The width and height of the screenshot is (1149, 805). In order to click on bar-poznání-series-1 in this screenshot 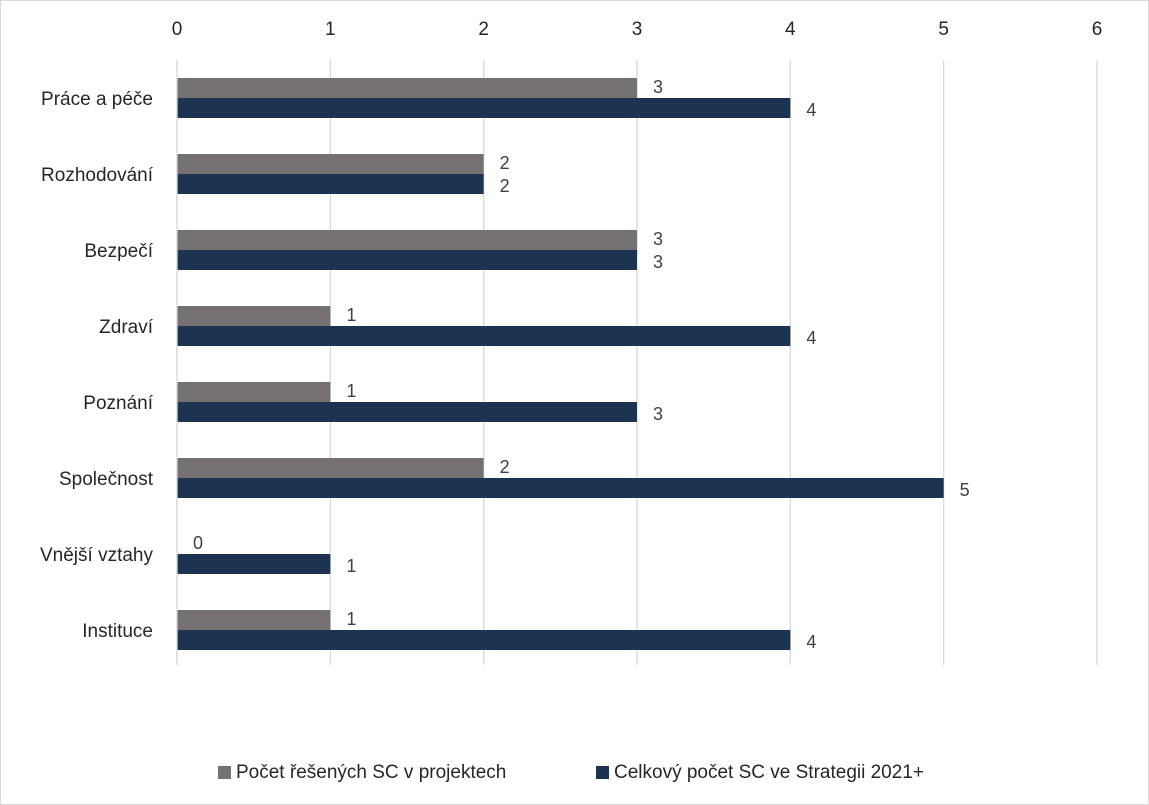, I will do `click(254, 392)`.